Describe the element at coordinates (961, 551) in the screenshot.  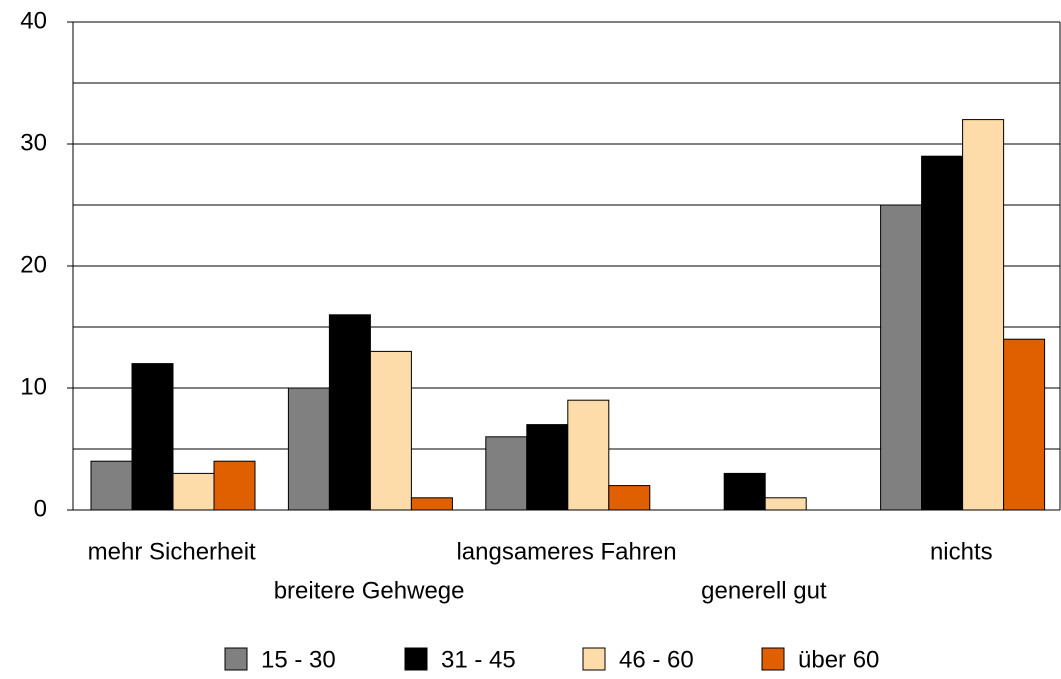
I see `x-tick-label: nichts` at that location.